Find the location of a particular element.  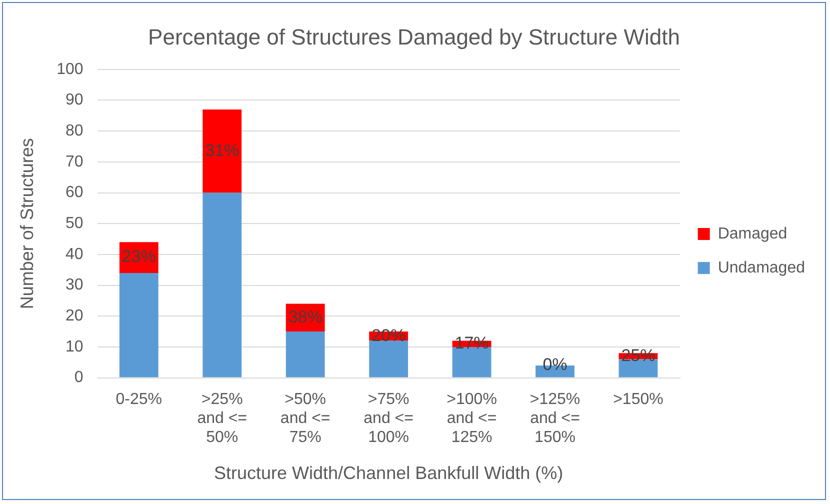

y-tick-label: 30 is located at coordinates (75, 285).